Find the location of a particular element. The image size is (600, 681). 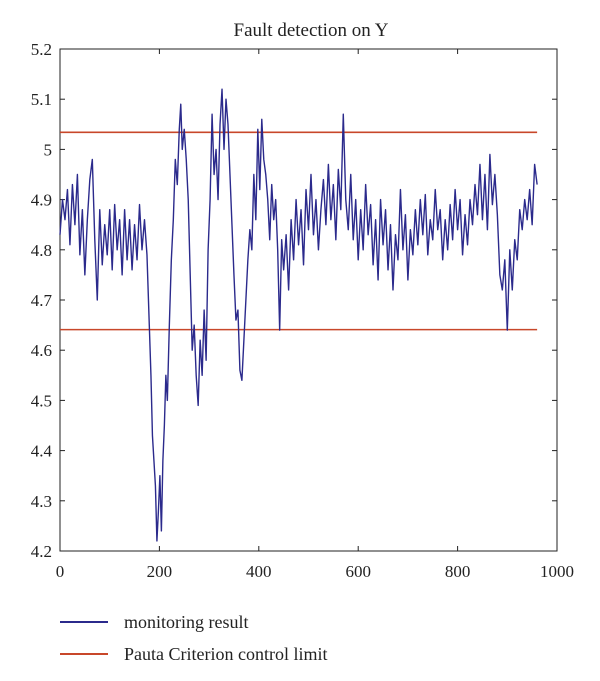

y-tick-label: 4.9 is located at coordinates (41, 200).